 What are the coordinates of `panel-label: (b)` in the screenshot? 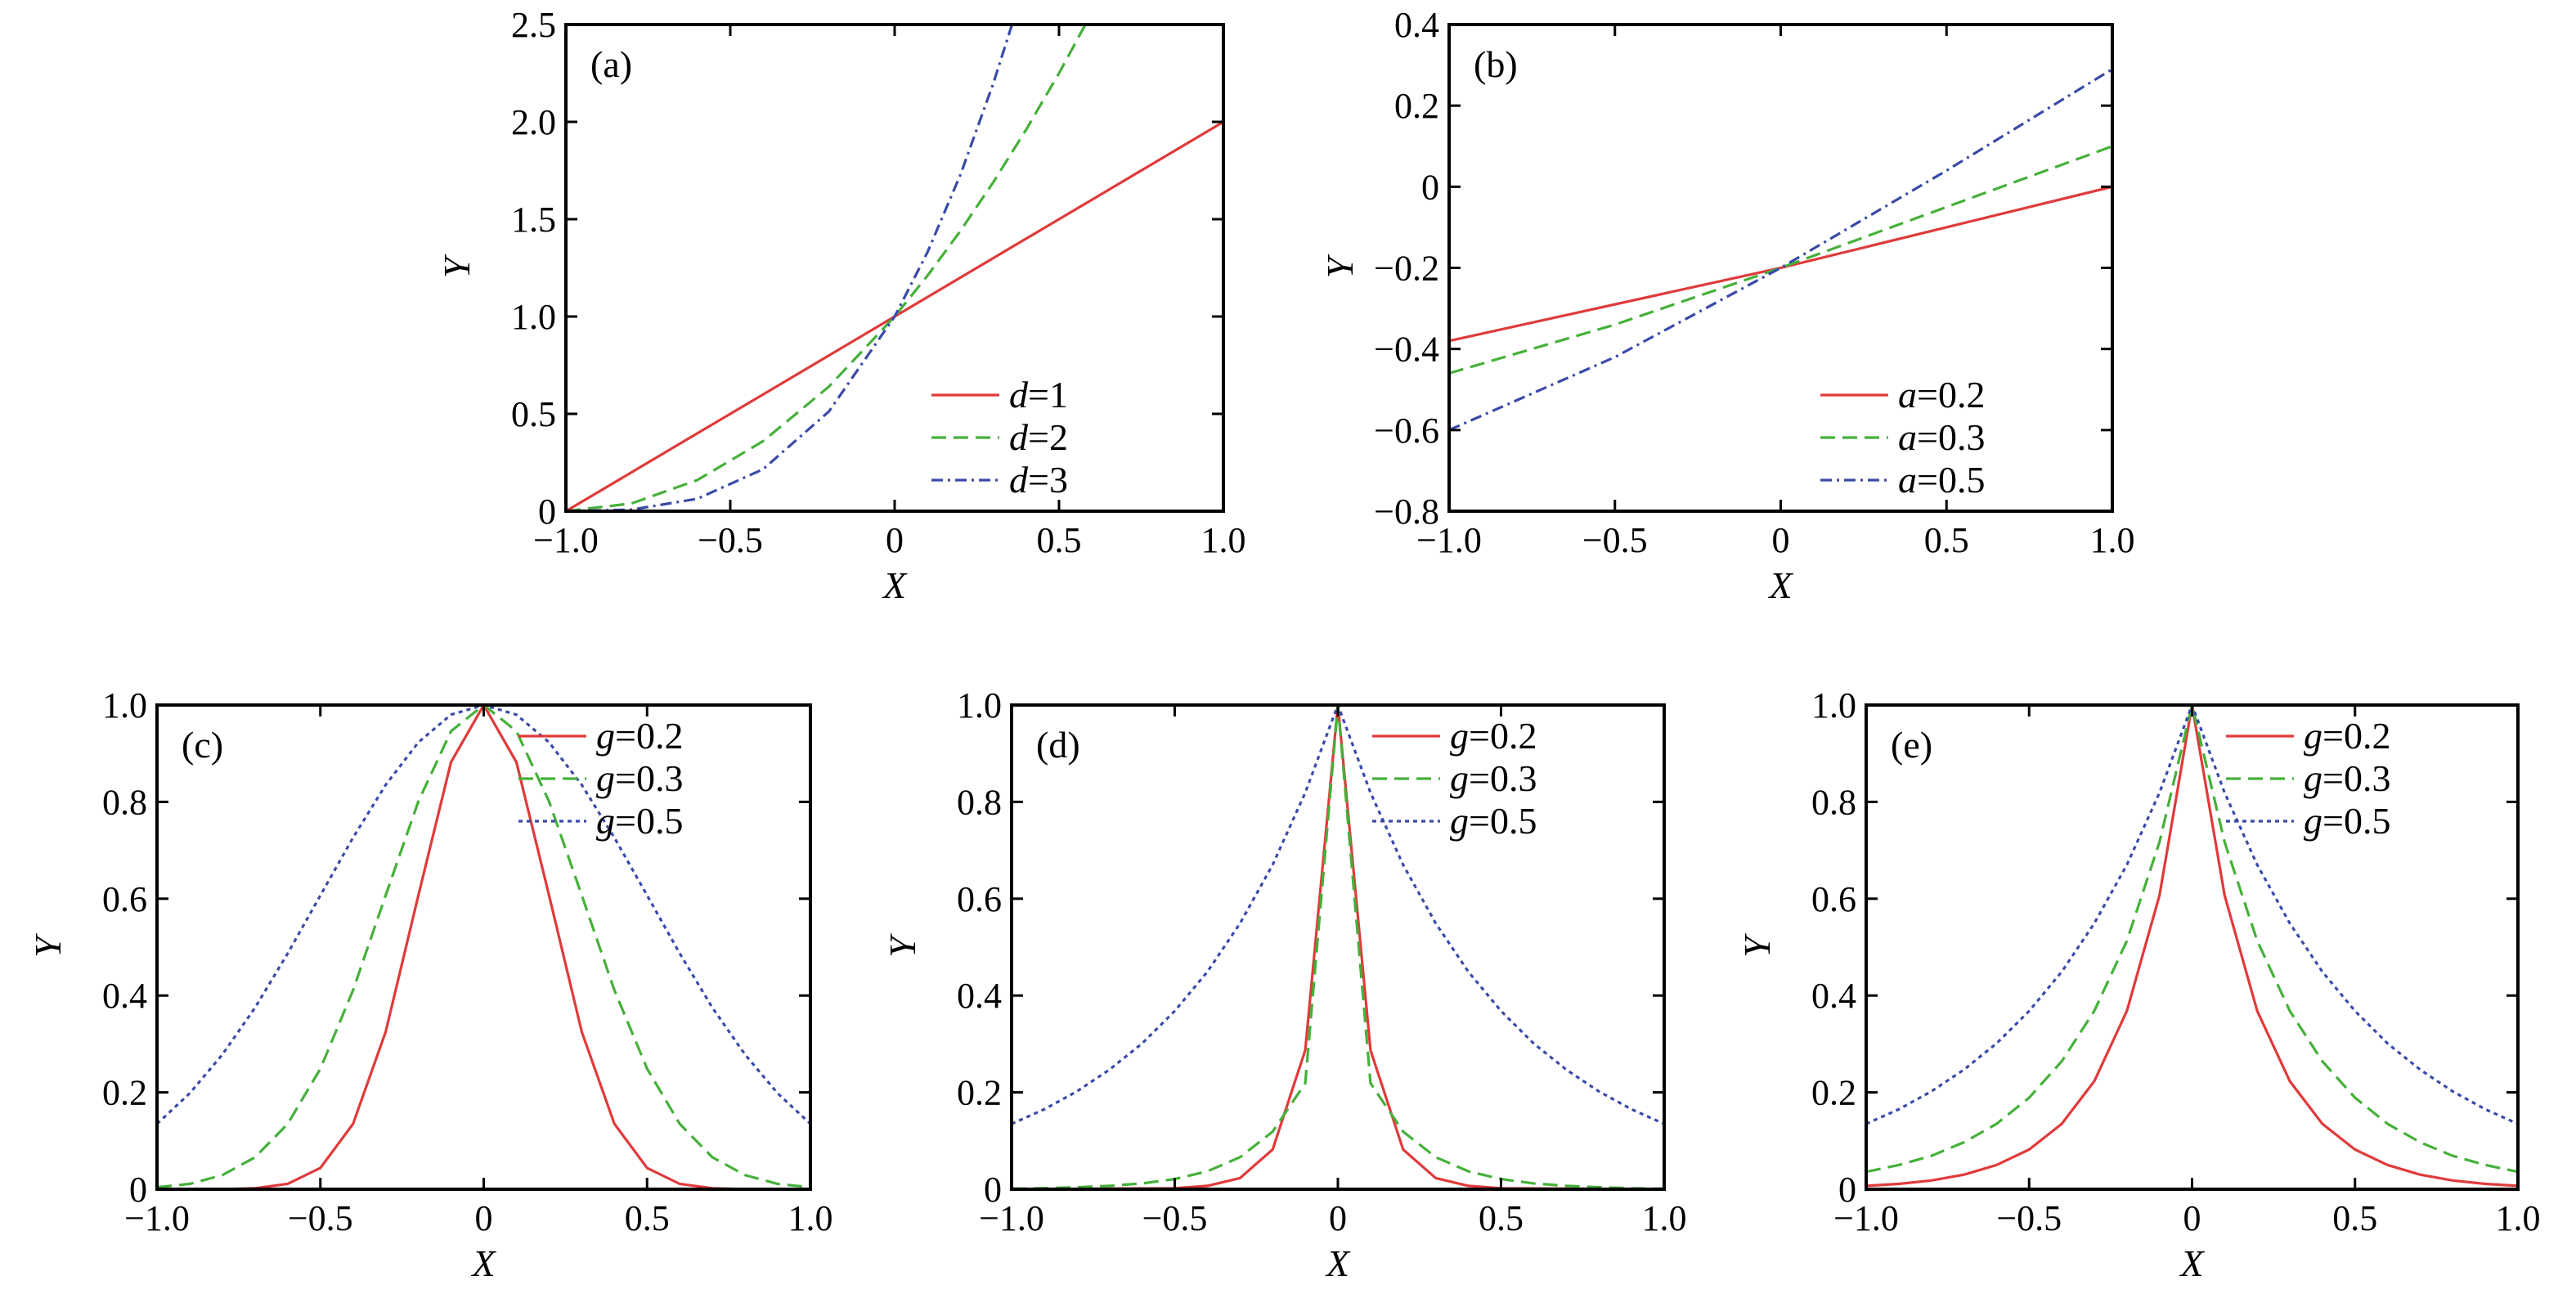 It's located at (1496, 64).